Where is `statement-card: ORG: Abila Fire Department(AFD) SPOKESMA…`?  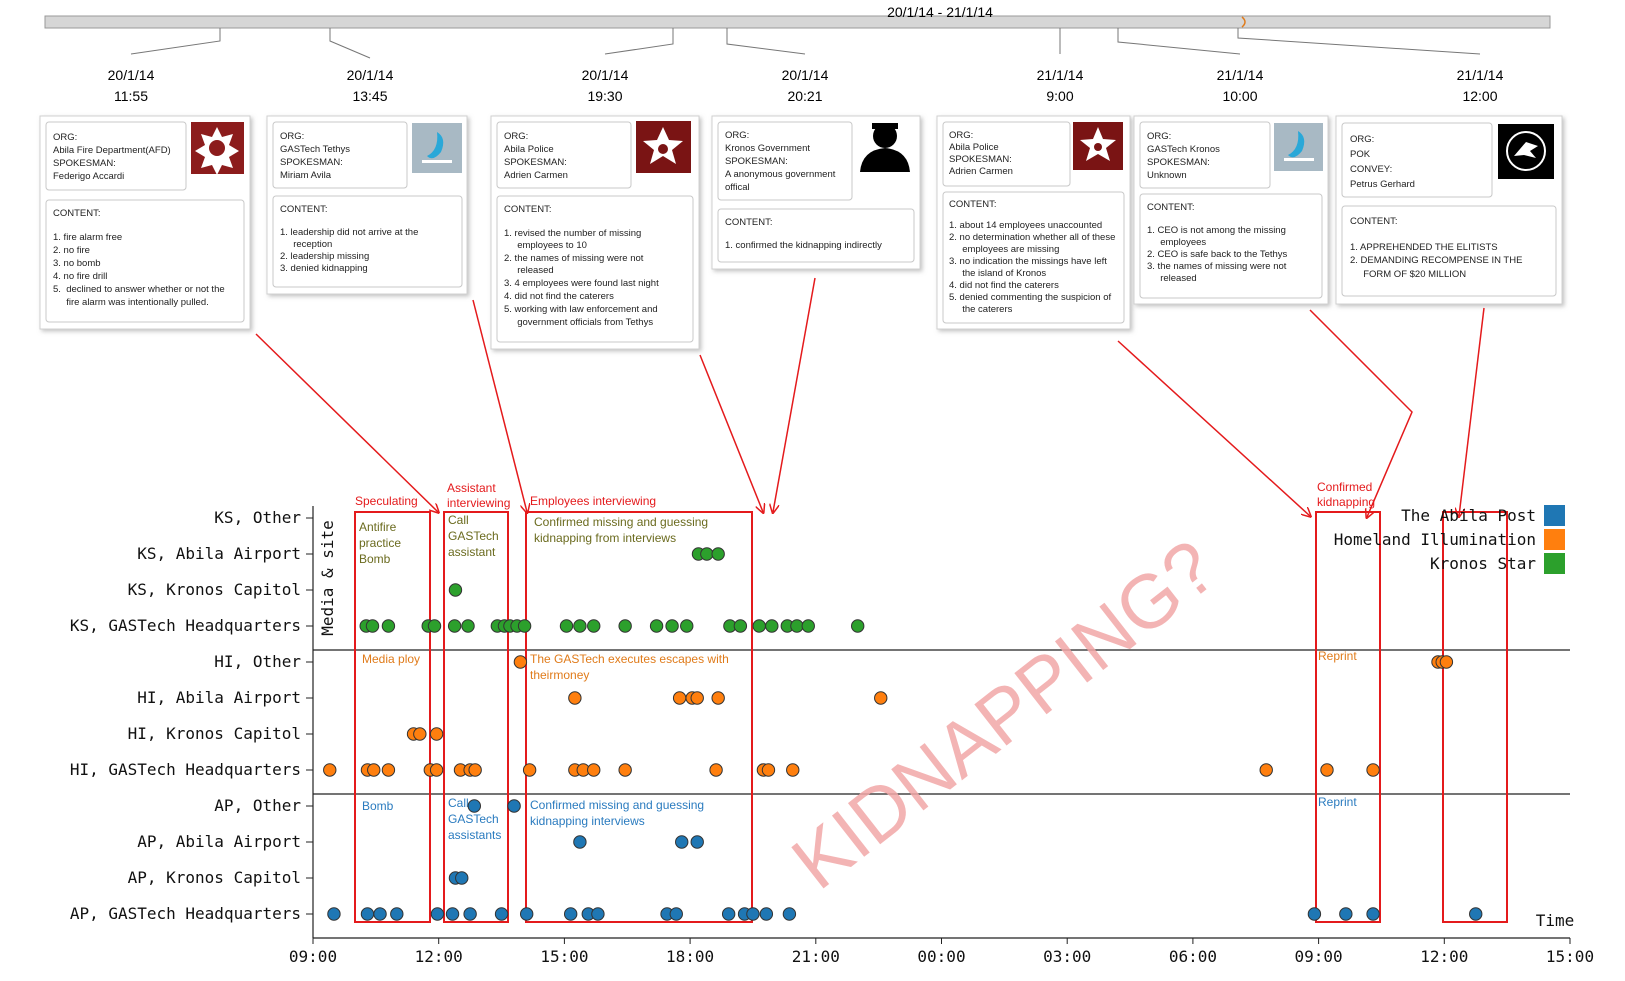 statement-card: ORG: Abila Fire Department(AFD) SPOKESMA… is located at coordinates (145, 222).